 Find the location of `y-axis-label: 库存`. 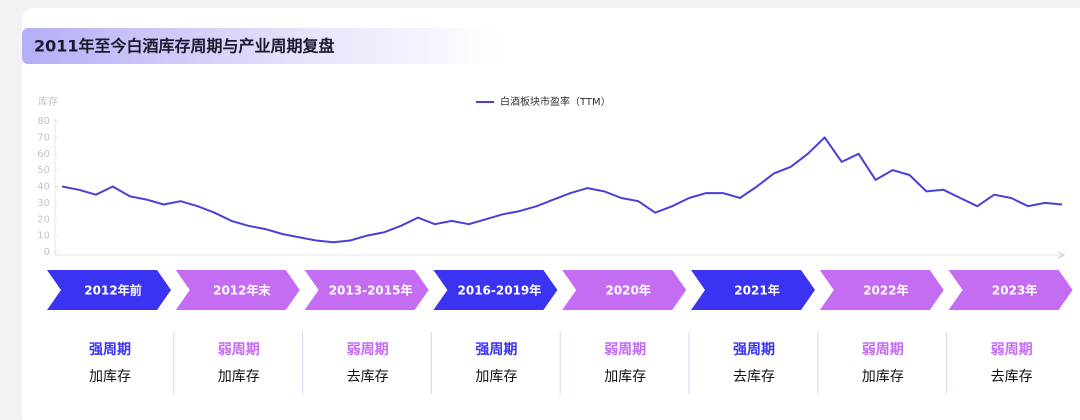

y-axis-label: 库存 is located at coordinates (48, 101).